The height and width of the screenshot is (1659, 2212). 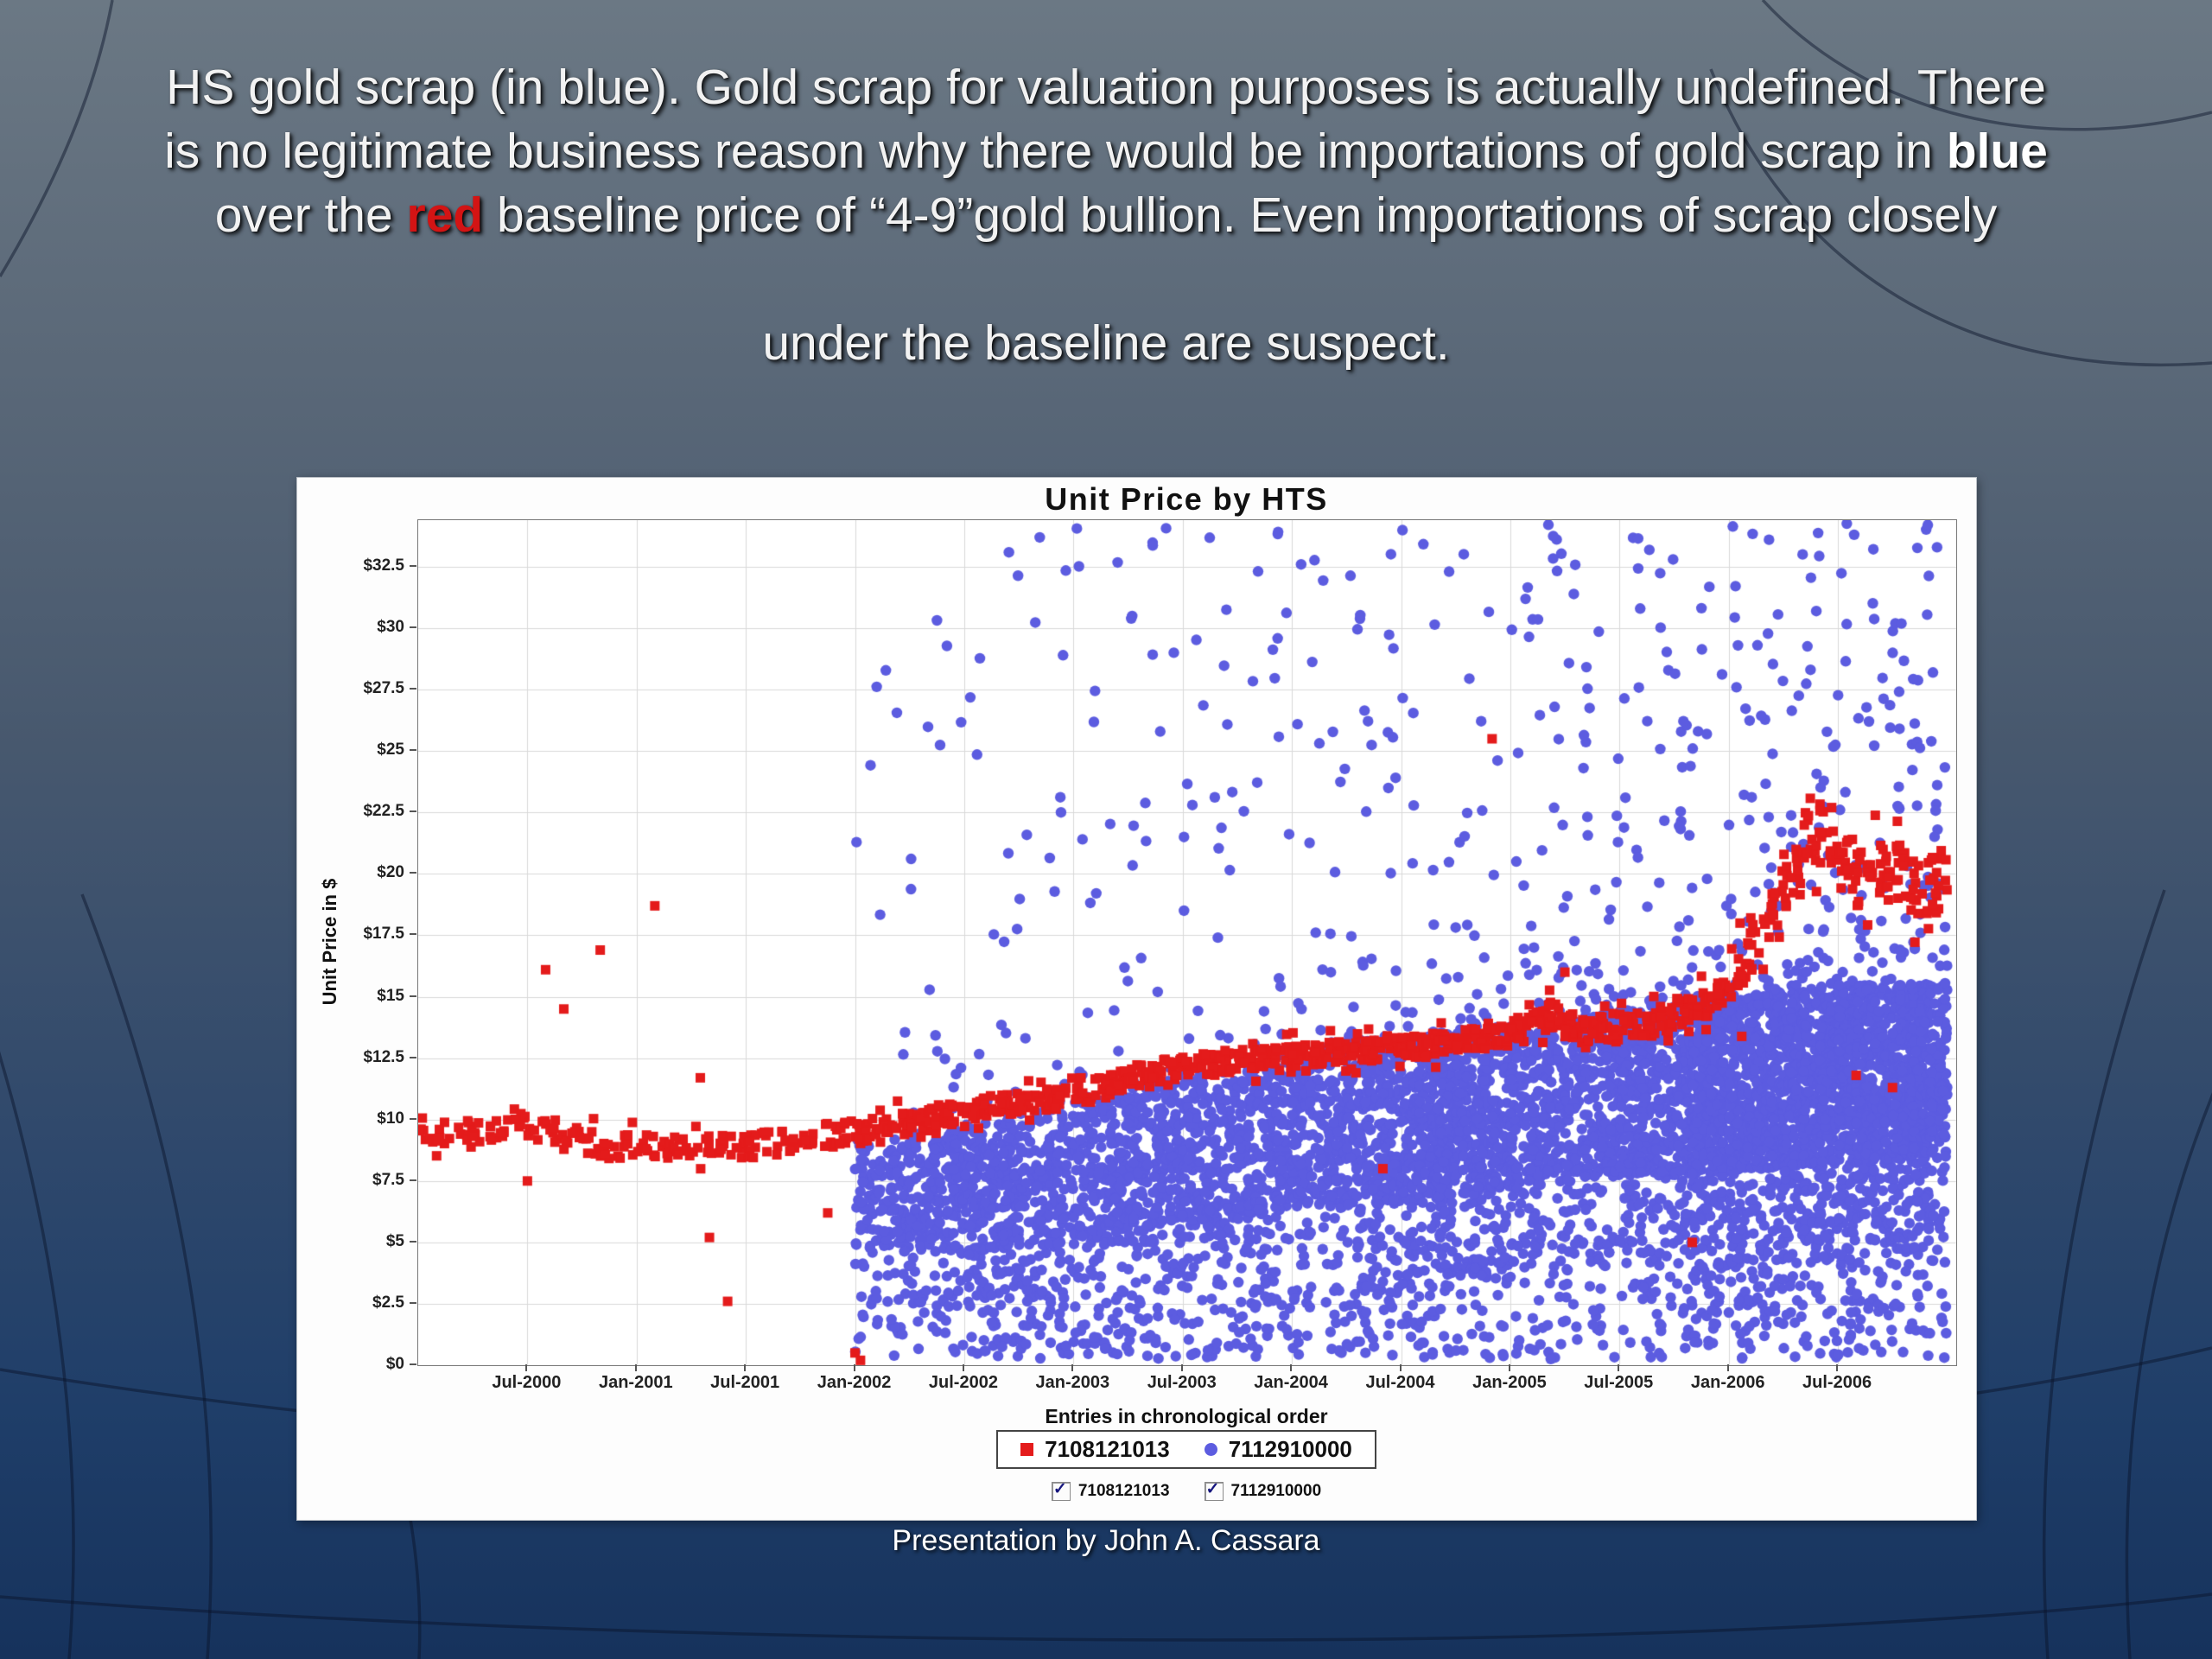 What do you see at coordinates (854, 1382) in the screenshot?
I see `x-tick-label: Jan-2002` at bounding box center [854, 1382].